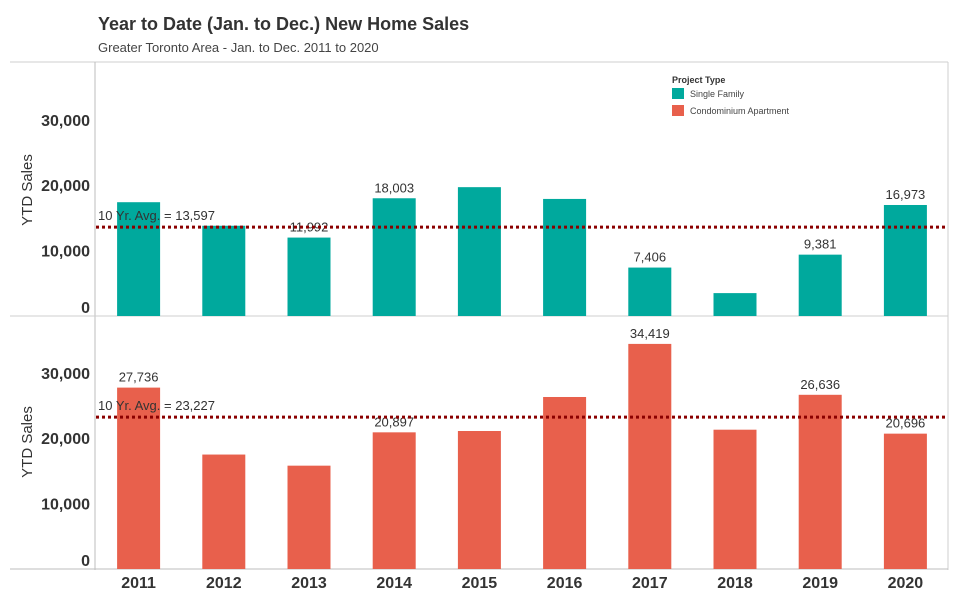 The width and height of the screenshot is (980, 607). I want to click on x-tick-label-2011: 2011, so click(138, 583).